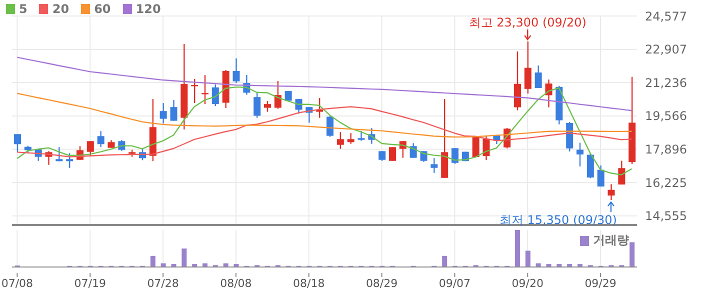 This screenshot has width=701, height=289. What do you see at coordinates (17, 283) in the screenshot?
I see `x-tick-label: 07/08` at bounding box center [17, 283].